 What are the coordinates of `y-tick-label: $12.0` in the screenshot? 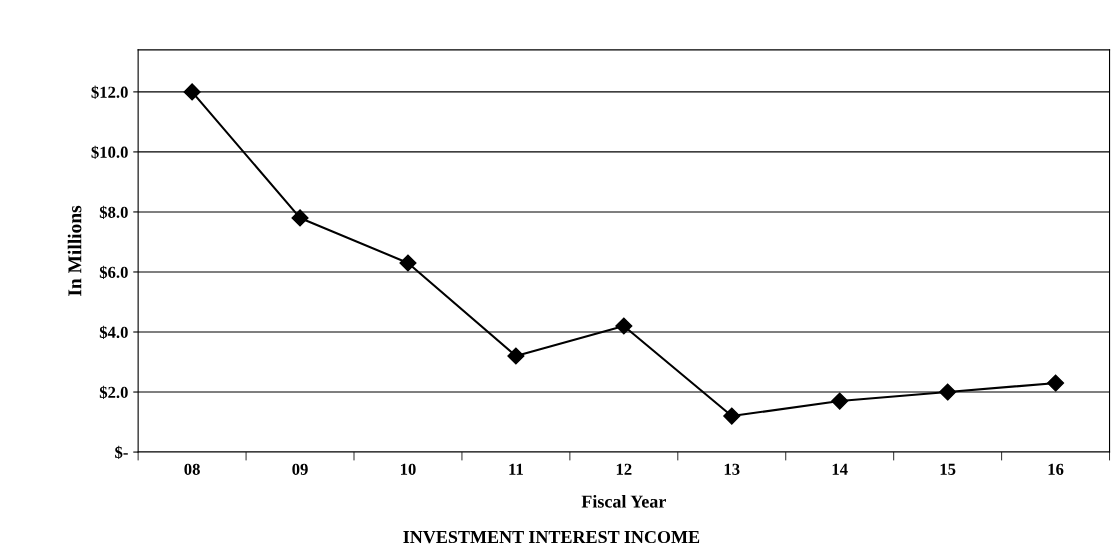 It's located at (109, 92).